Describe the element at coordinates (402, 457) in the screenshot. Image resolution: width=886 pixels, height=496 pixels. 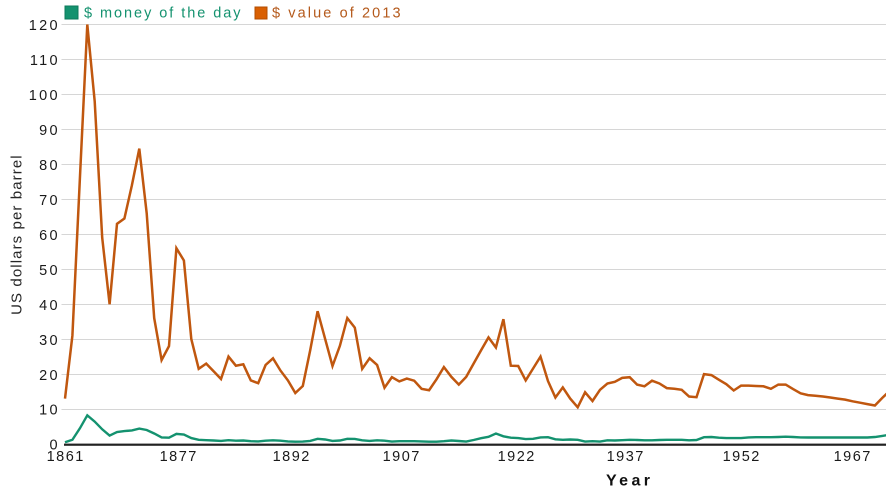
I see `svg-text: 1907` at that location.